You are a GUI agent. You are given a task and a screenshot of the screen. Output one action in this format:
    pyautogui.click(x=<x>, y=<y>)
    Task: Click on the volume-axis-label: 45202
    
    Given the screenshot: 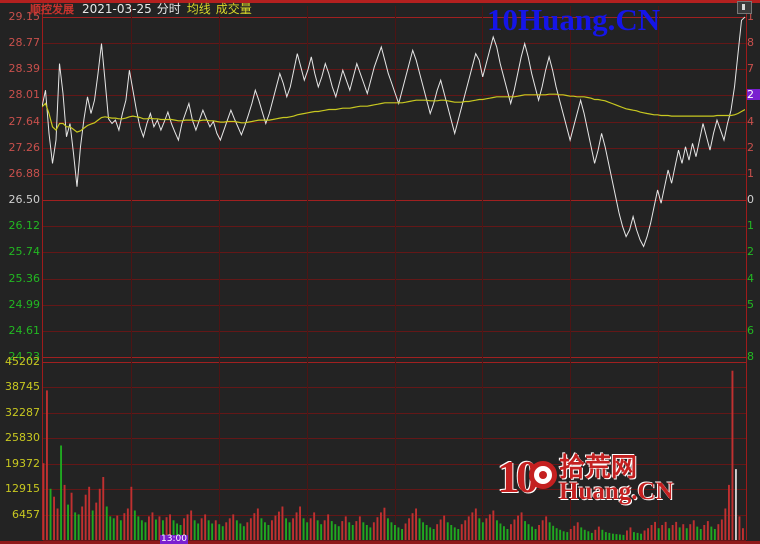 What is the action you would take?
    pyautogui.click(x=22, y=361)
    